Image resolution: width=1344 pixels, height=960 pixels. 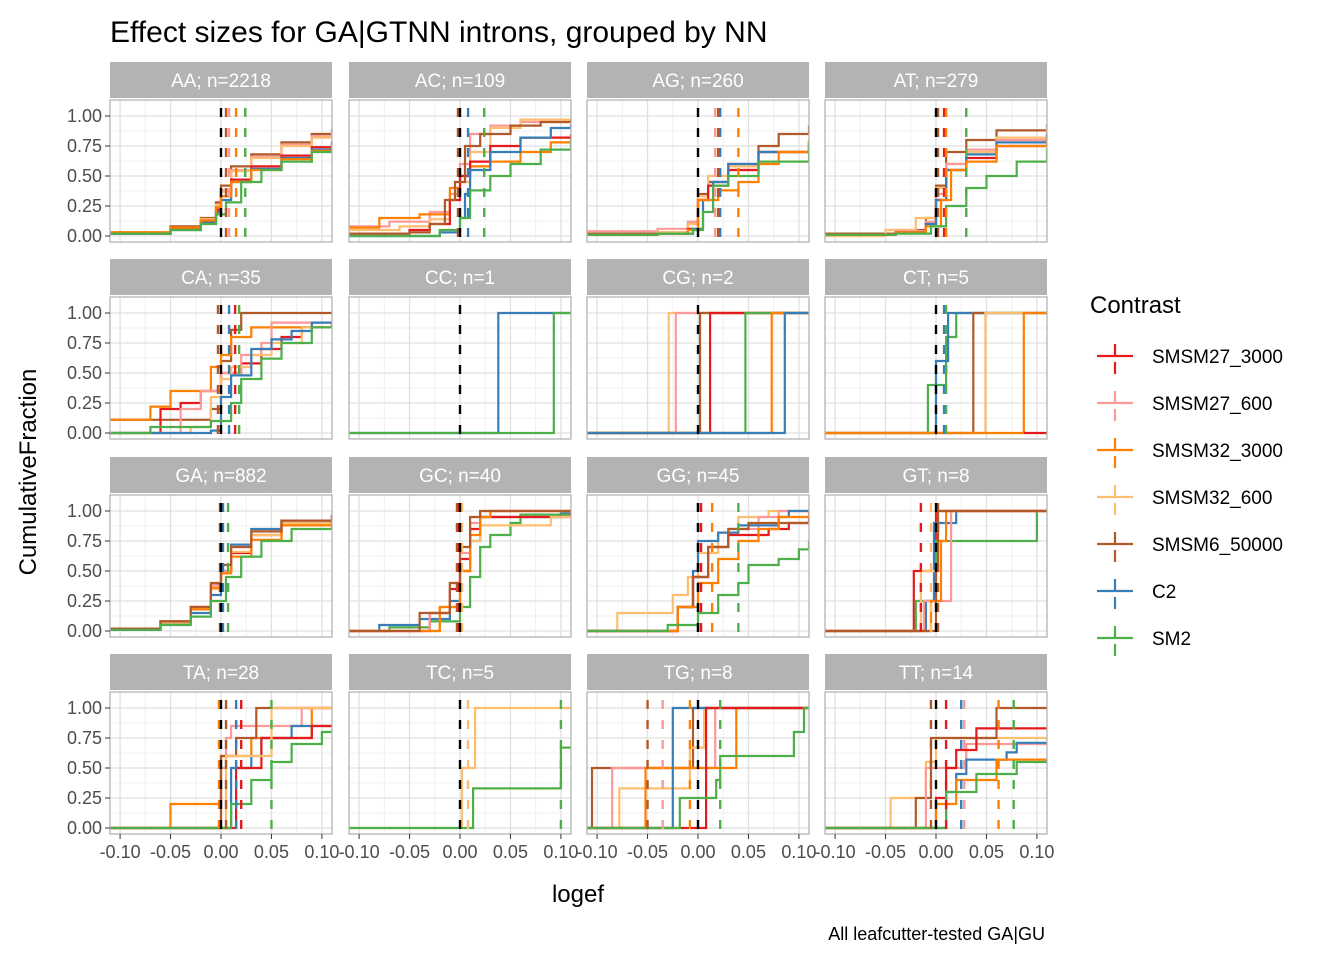 I want to click on y-axis-title: CumulativeFraction, so click(x=28, y=472).